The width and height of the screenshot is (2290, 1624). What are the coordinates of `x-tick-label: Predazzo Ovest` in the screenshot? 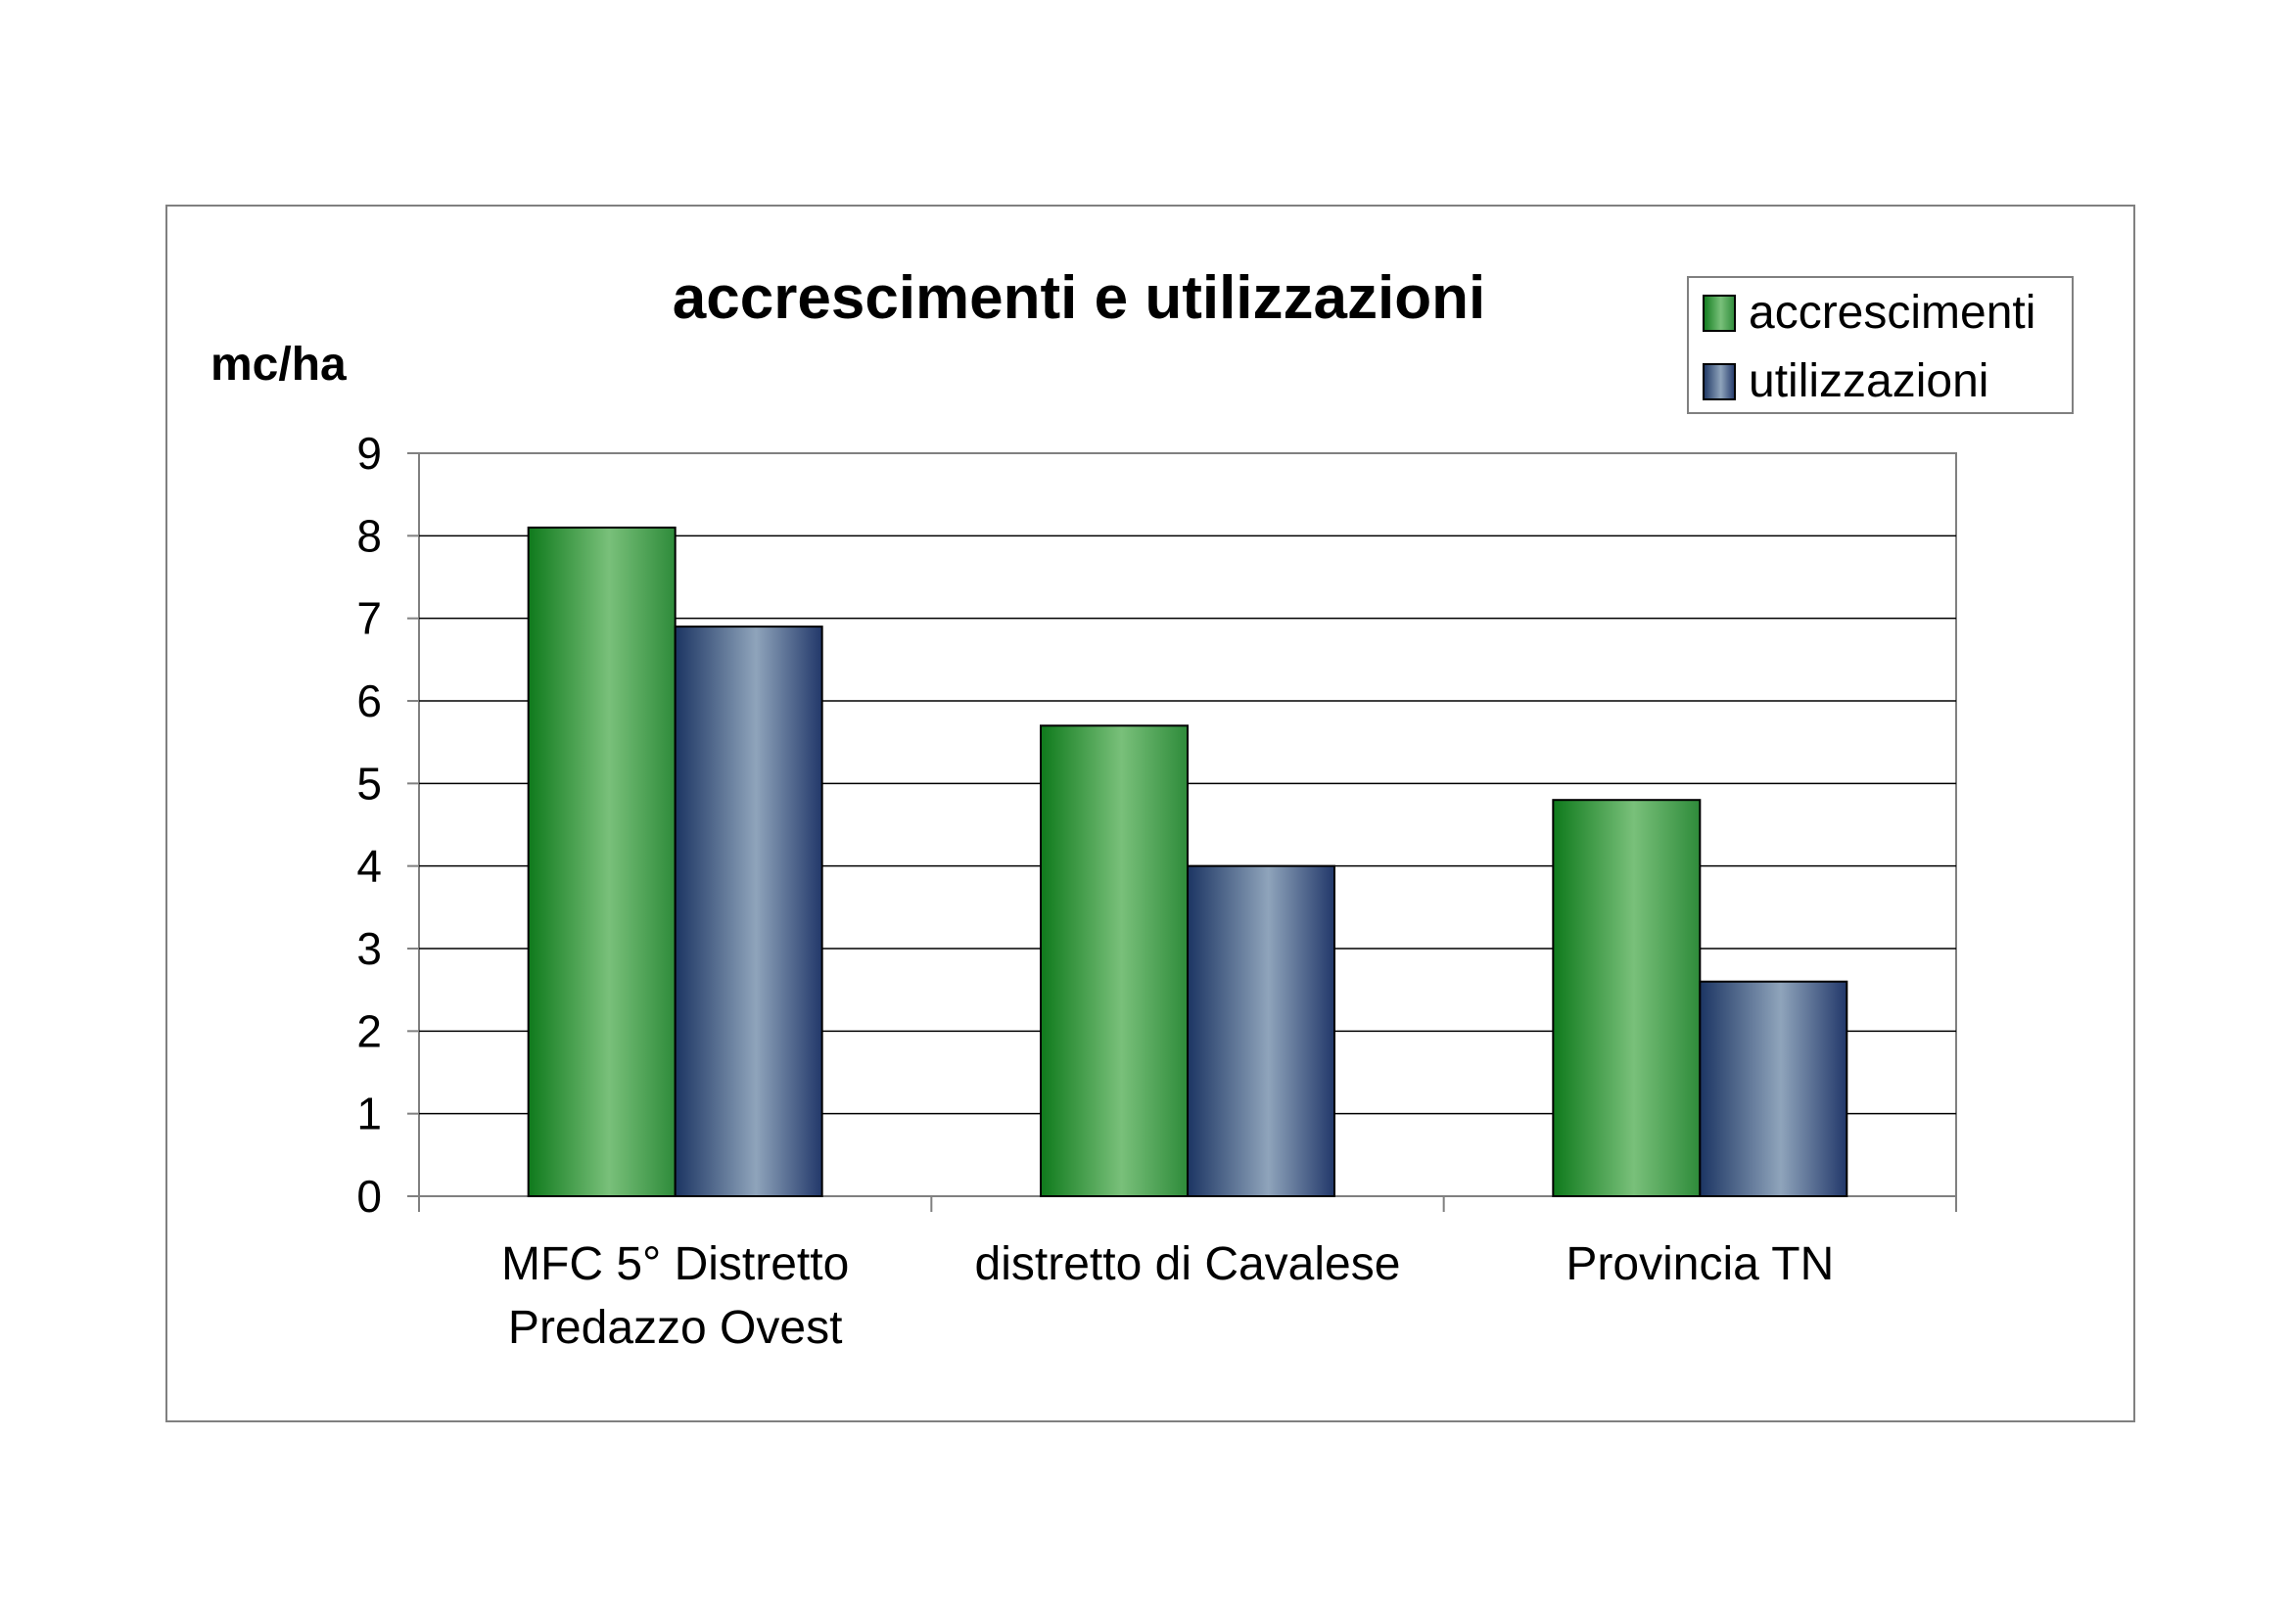 It's located at (675, 1328).